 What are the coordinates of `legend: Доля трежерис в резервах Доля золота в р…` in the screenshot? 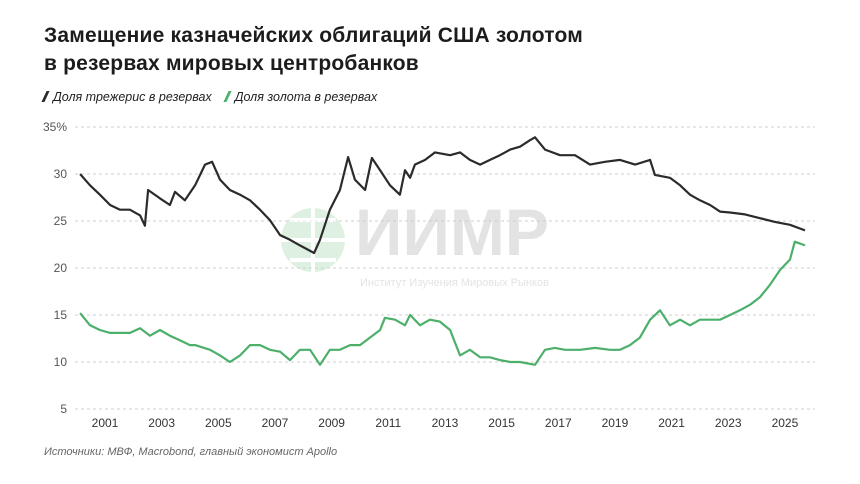 It's located at (209, 97).